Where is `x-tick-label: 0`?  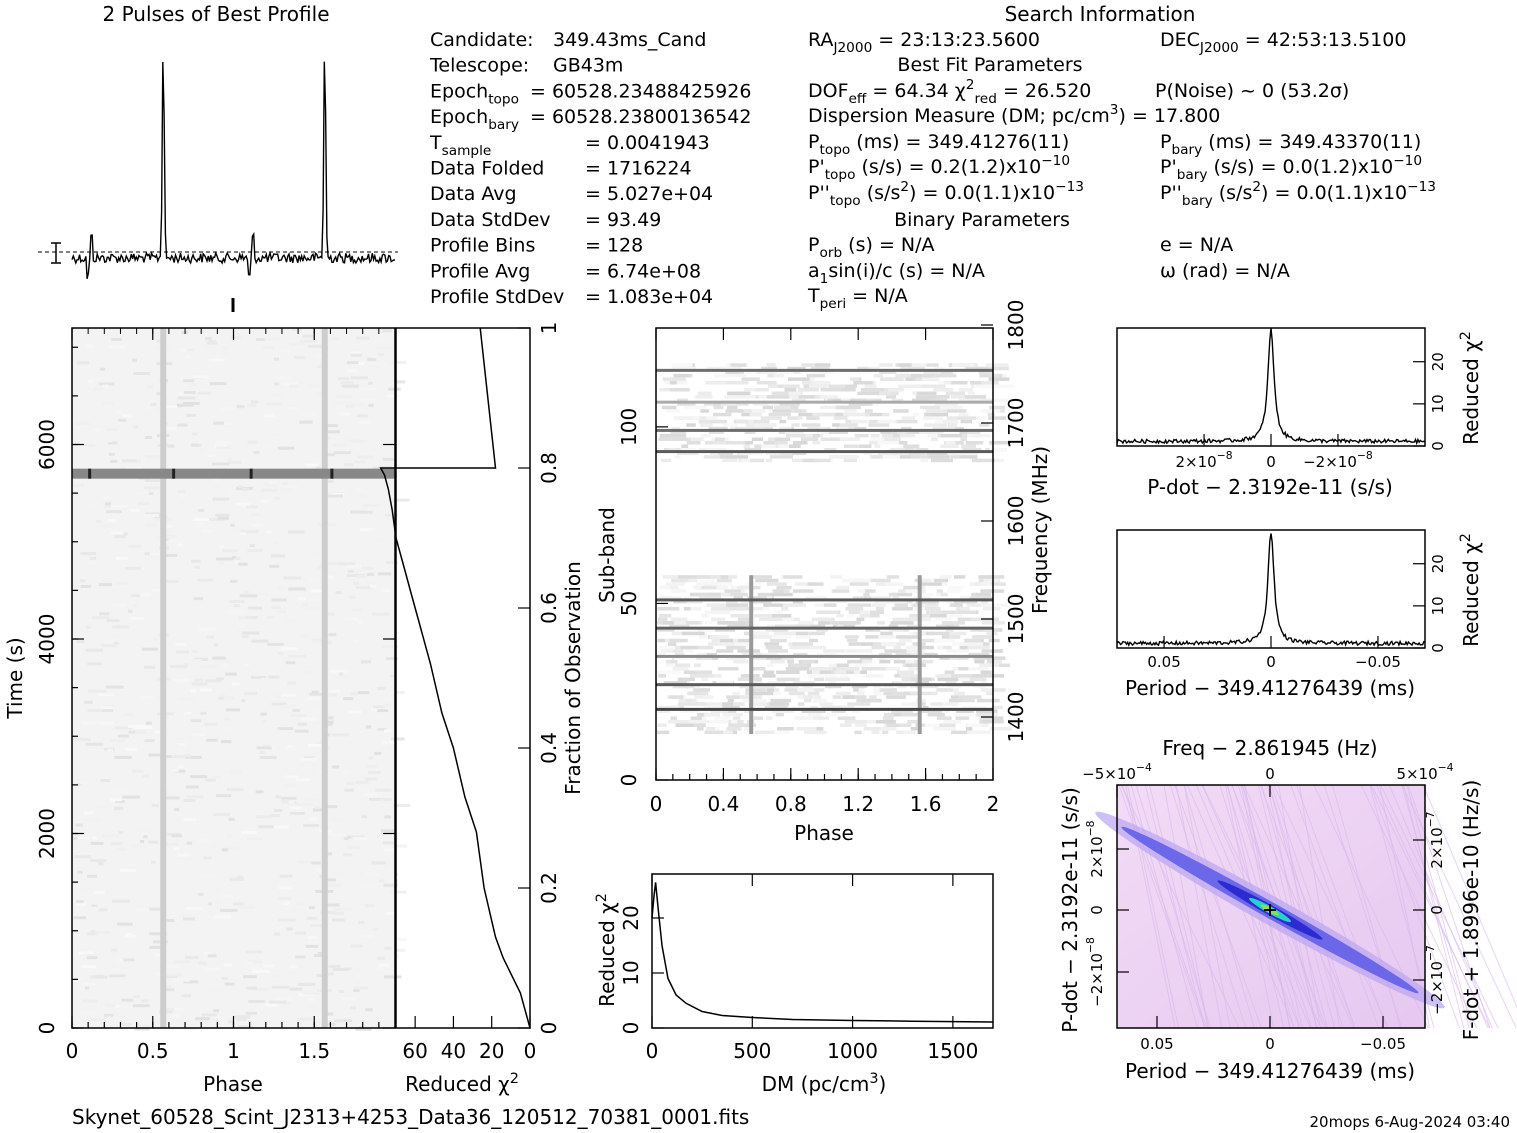 x-tick-label: 0 is located at coordinates (72, 1051).